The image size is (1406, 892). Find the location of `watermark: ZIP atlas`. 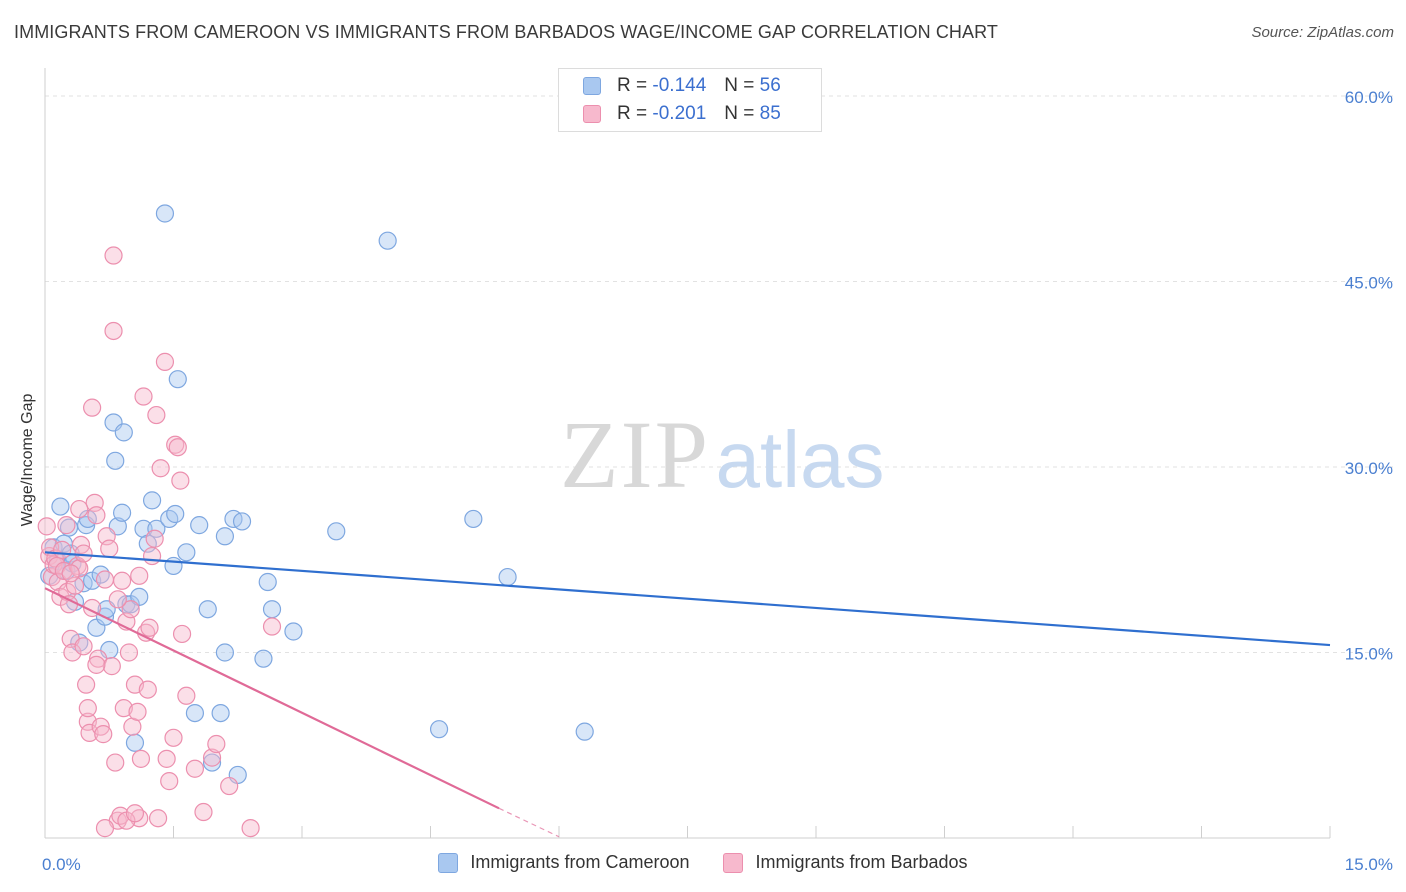

watermark: ZIP atlas is located at coordinates (722, 454).